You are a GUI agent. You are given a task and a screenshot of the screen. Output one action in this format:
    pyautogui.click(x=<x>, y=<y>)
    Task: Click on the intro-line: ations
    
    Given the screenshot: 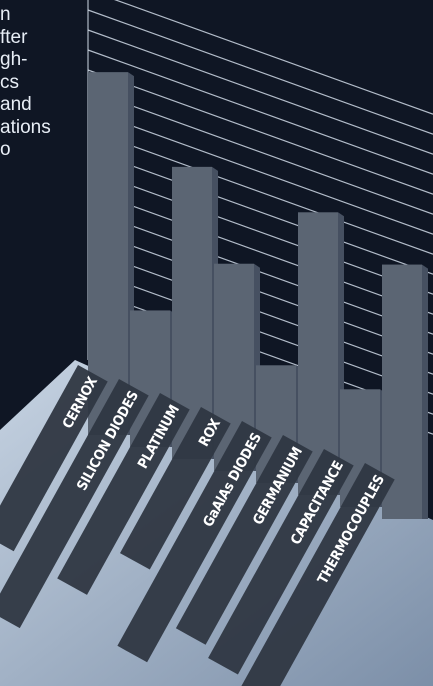 What is the action you would take?
    pyautogui.click(x=25, y=127)
    